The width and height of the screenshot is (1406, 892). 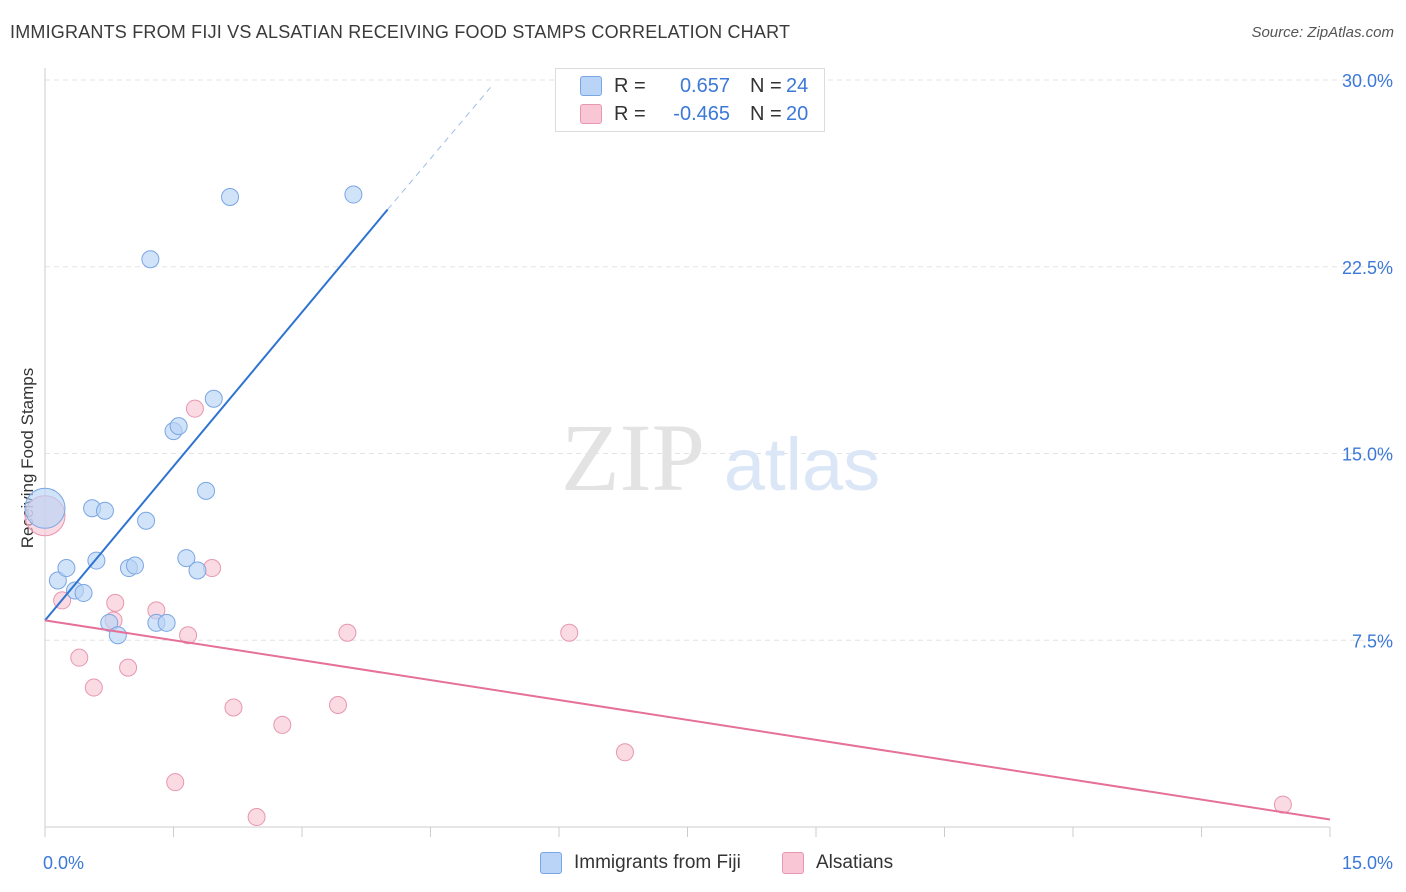 I want to click on y-tick-label: 30.0%, so click(x=1367, y=81).